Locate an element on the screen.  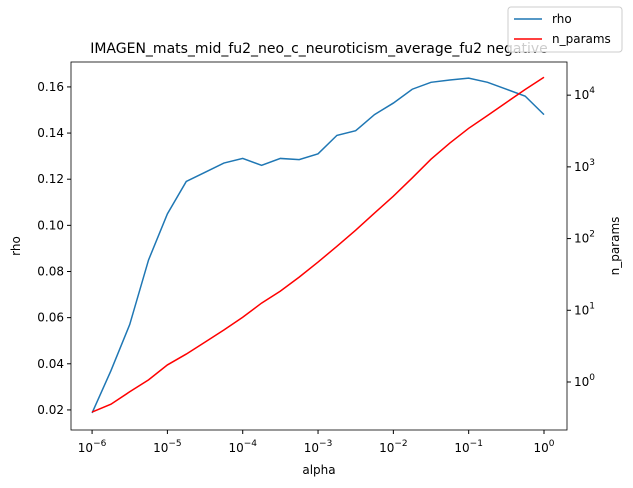
y-tick-label: 0.06 is located at coordinates (50, 318).